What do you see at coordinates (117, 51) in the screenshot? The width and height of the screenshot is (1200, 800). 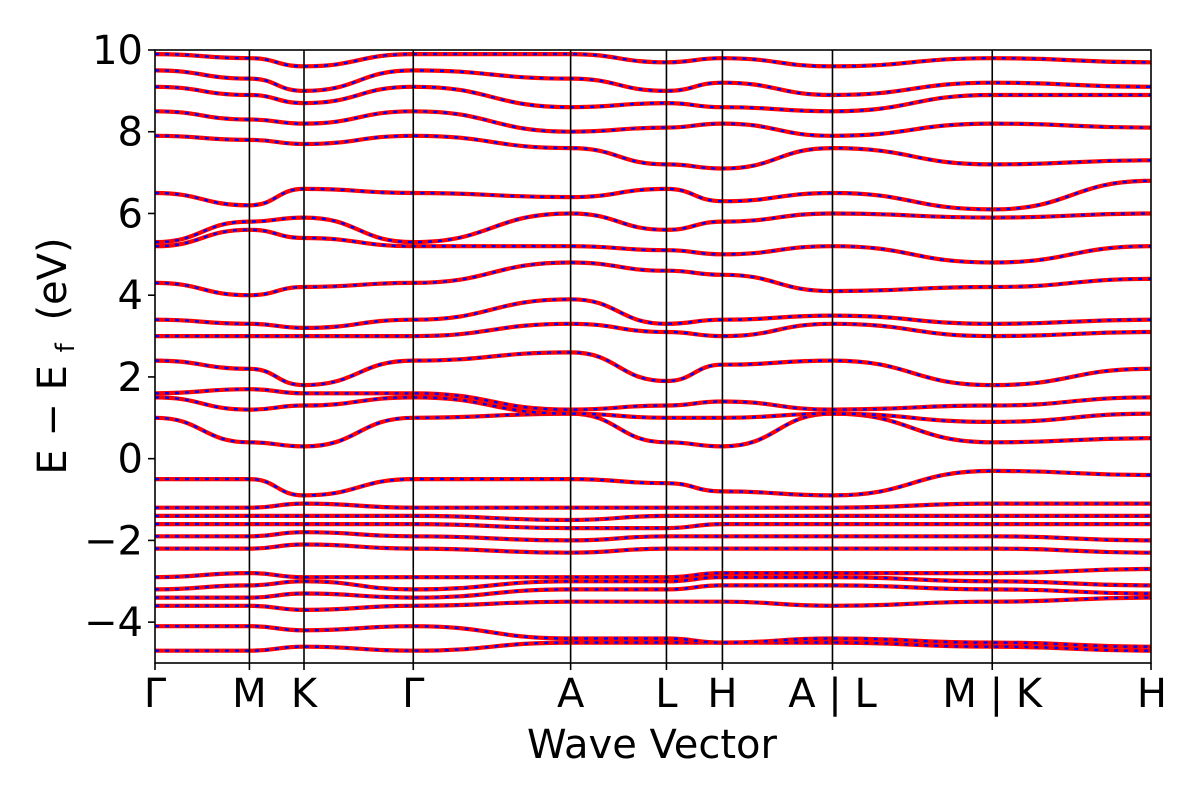 I see `y-tick-label-0: 10` at bounding box center [117, 51].